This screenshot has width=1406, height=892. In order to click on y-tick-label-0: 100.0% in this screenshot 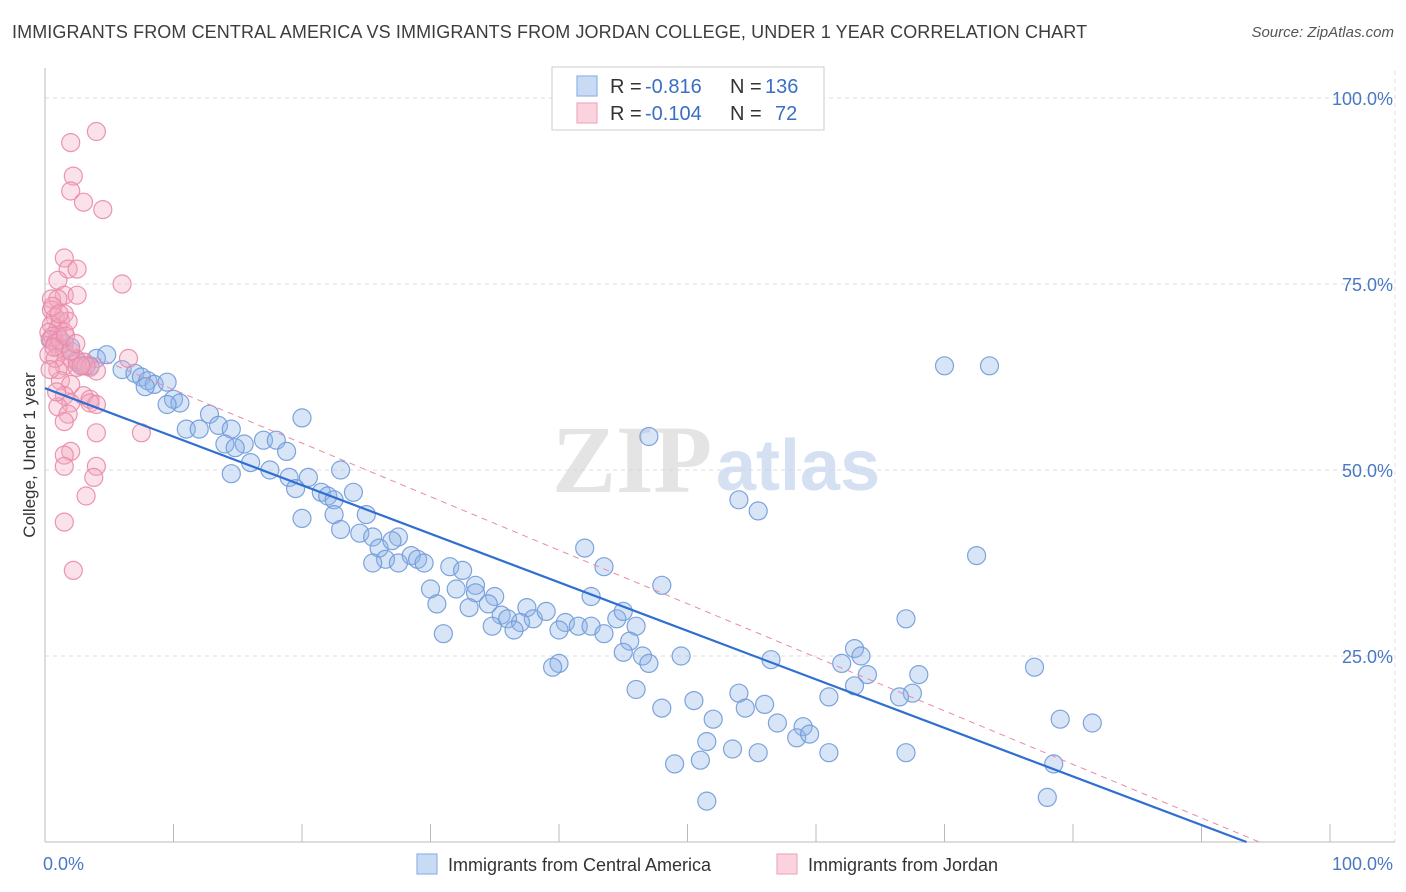, I will do `click(1362, 99)`.